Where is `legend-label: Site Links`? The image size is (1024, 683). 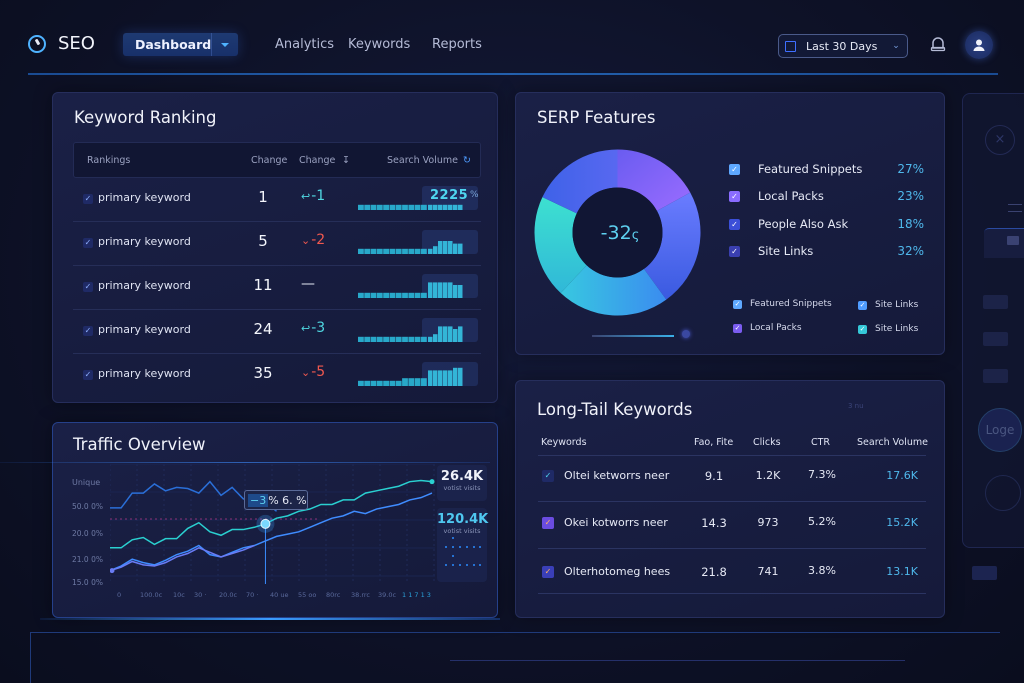
legend-label: Site Links is located at coordinates (786, 251).